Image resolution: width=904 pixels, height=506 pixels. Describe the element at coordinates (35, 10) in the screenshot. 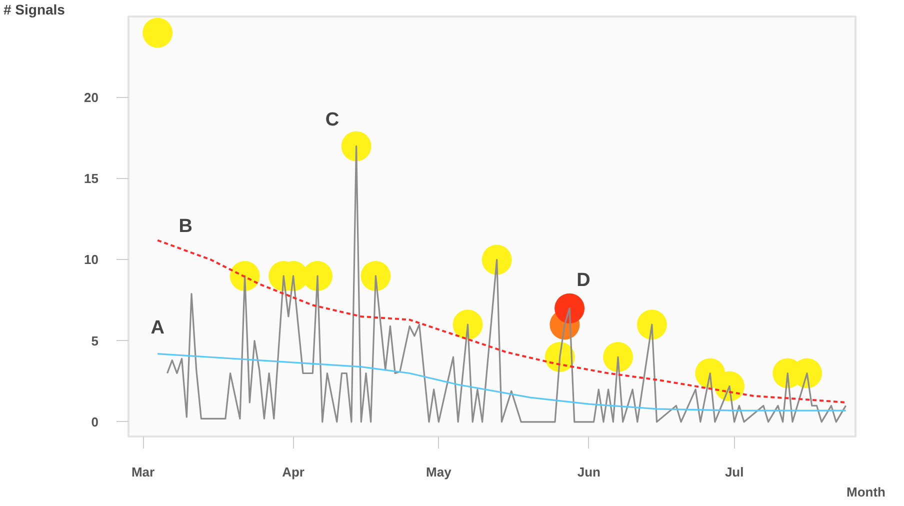

I see `y-axis-title: # Signals` at that location.